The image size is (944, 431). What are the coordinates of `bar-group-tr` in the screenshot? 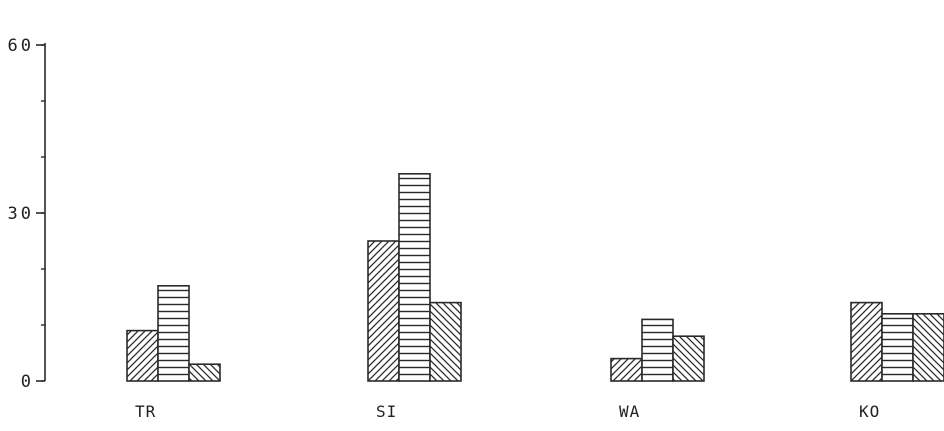 It's located at (173, 333).